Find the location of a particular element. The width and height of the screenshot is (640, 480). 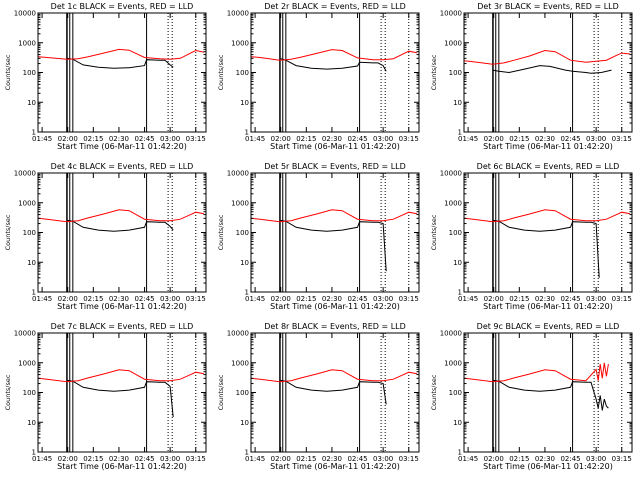

x-tick-label: 01:45 is located at coordinates (255, 459).